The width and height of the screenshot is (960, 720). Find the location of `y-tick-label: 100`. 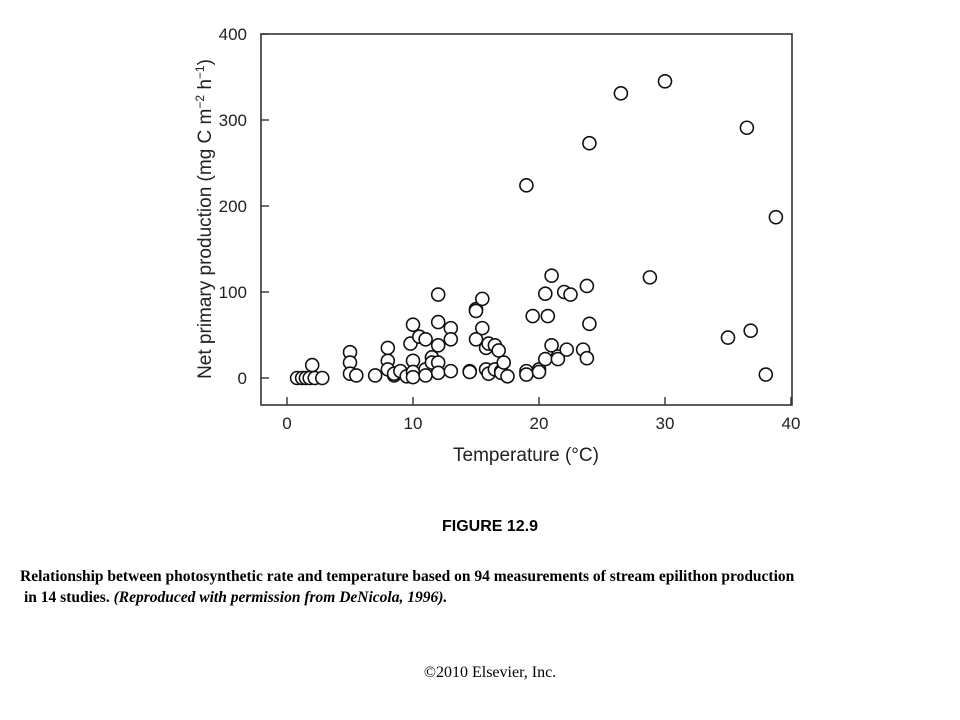

y-tick-label: 100 is located at coordinates (233, 292).